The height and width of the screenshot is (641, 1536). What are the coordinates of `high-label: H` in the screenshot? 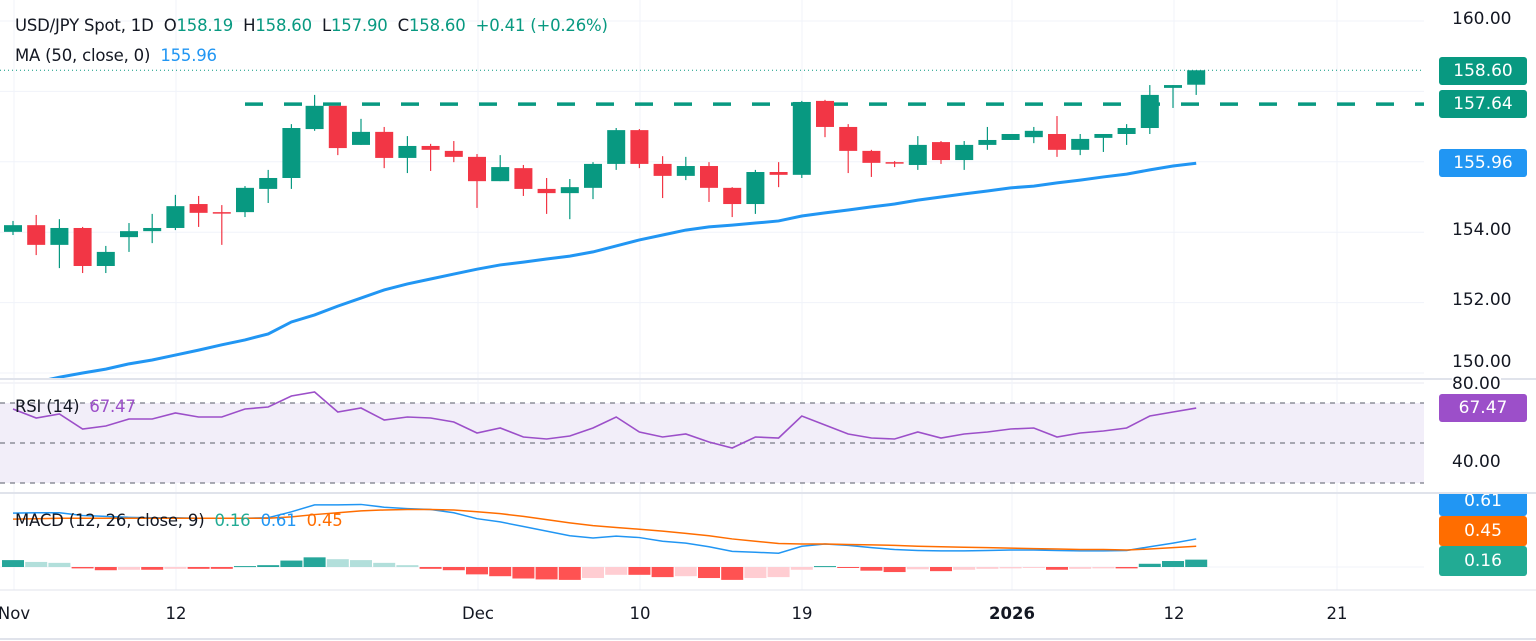 It's located at (249, 25).